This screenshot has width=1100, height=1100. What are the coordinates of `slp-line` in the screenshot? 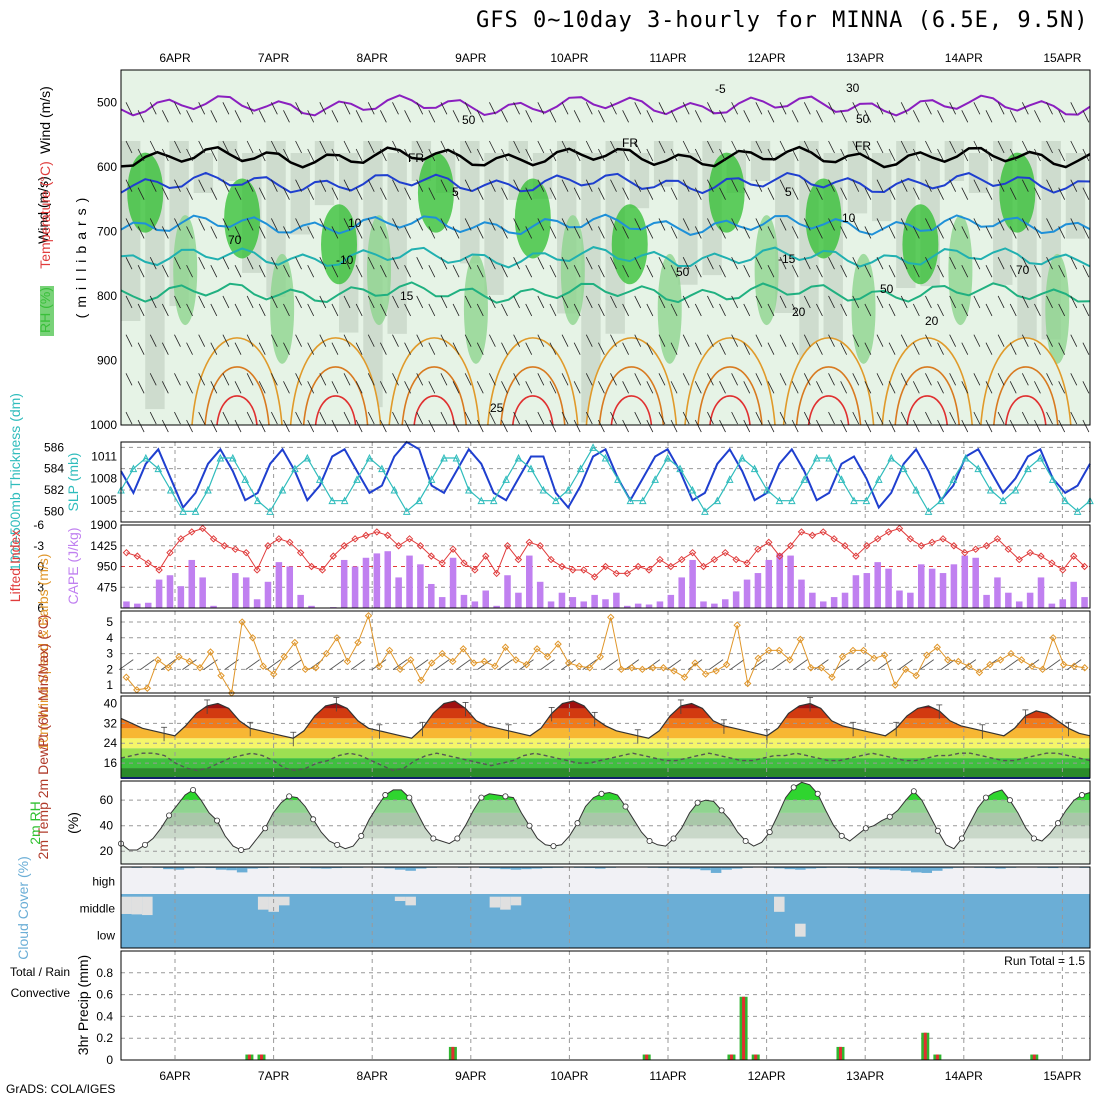 It's located at (605, 475).